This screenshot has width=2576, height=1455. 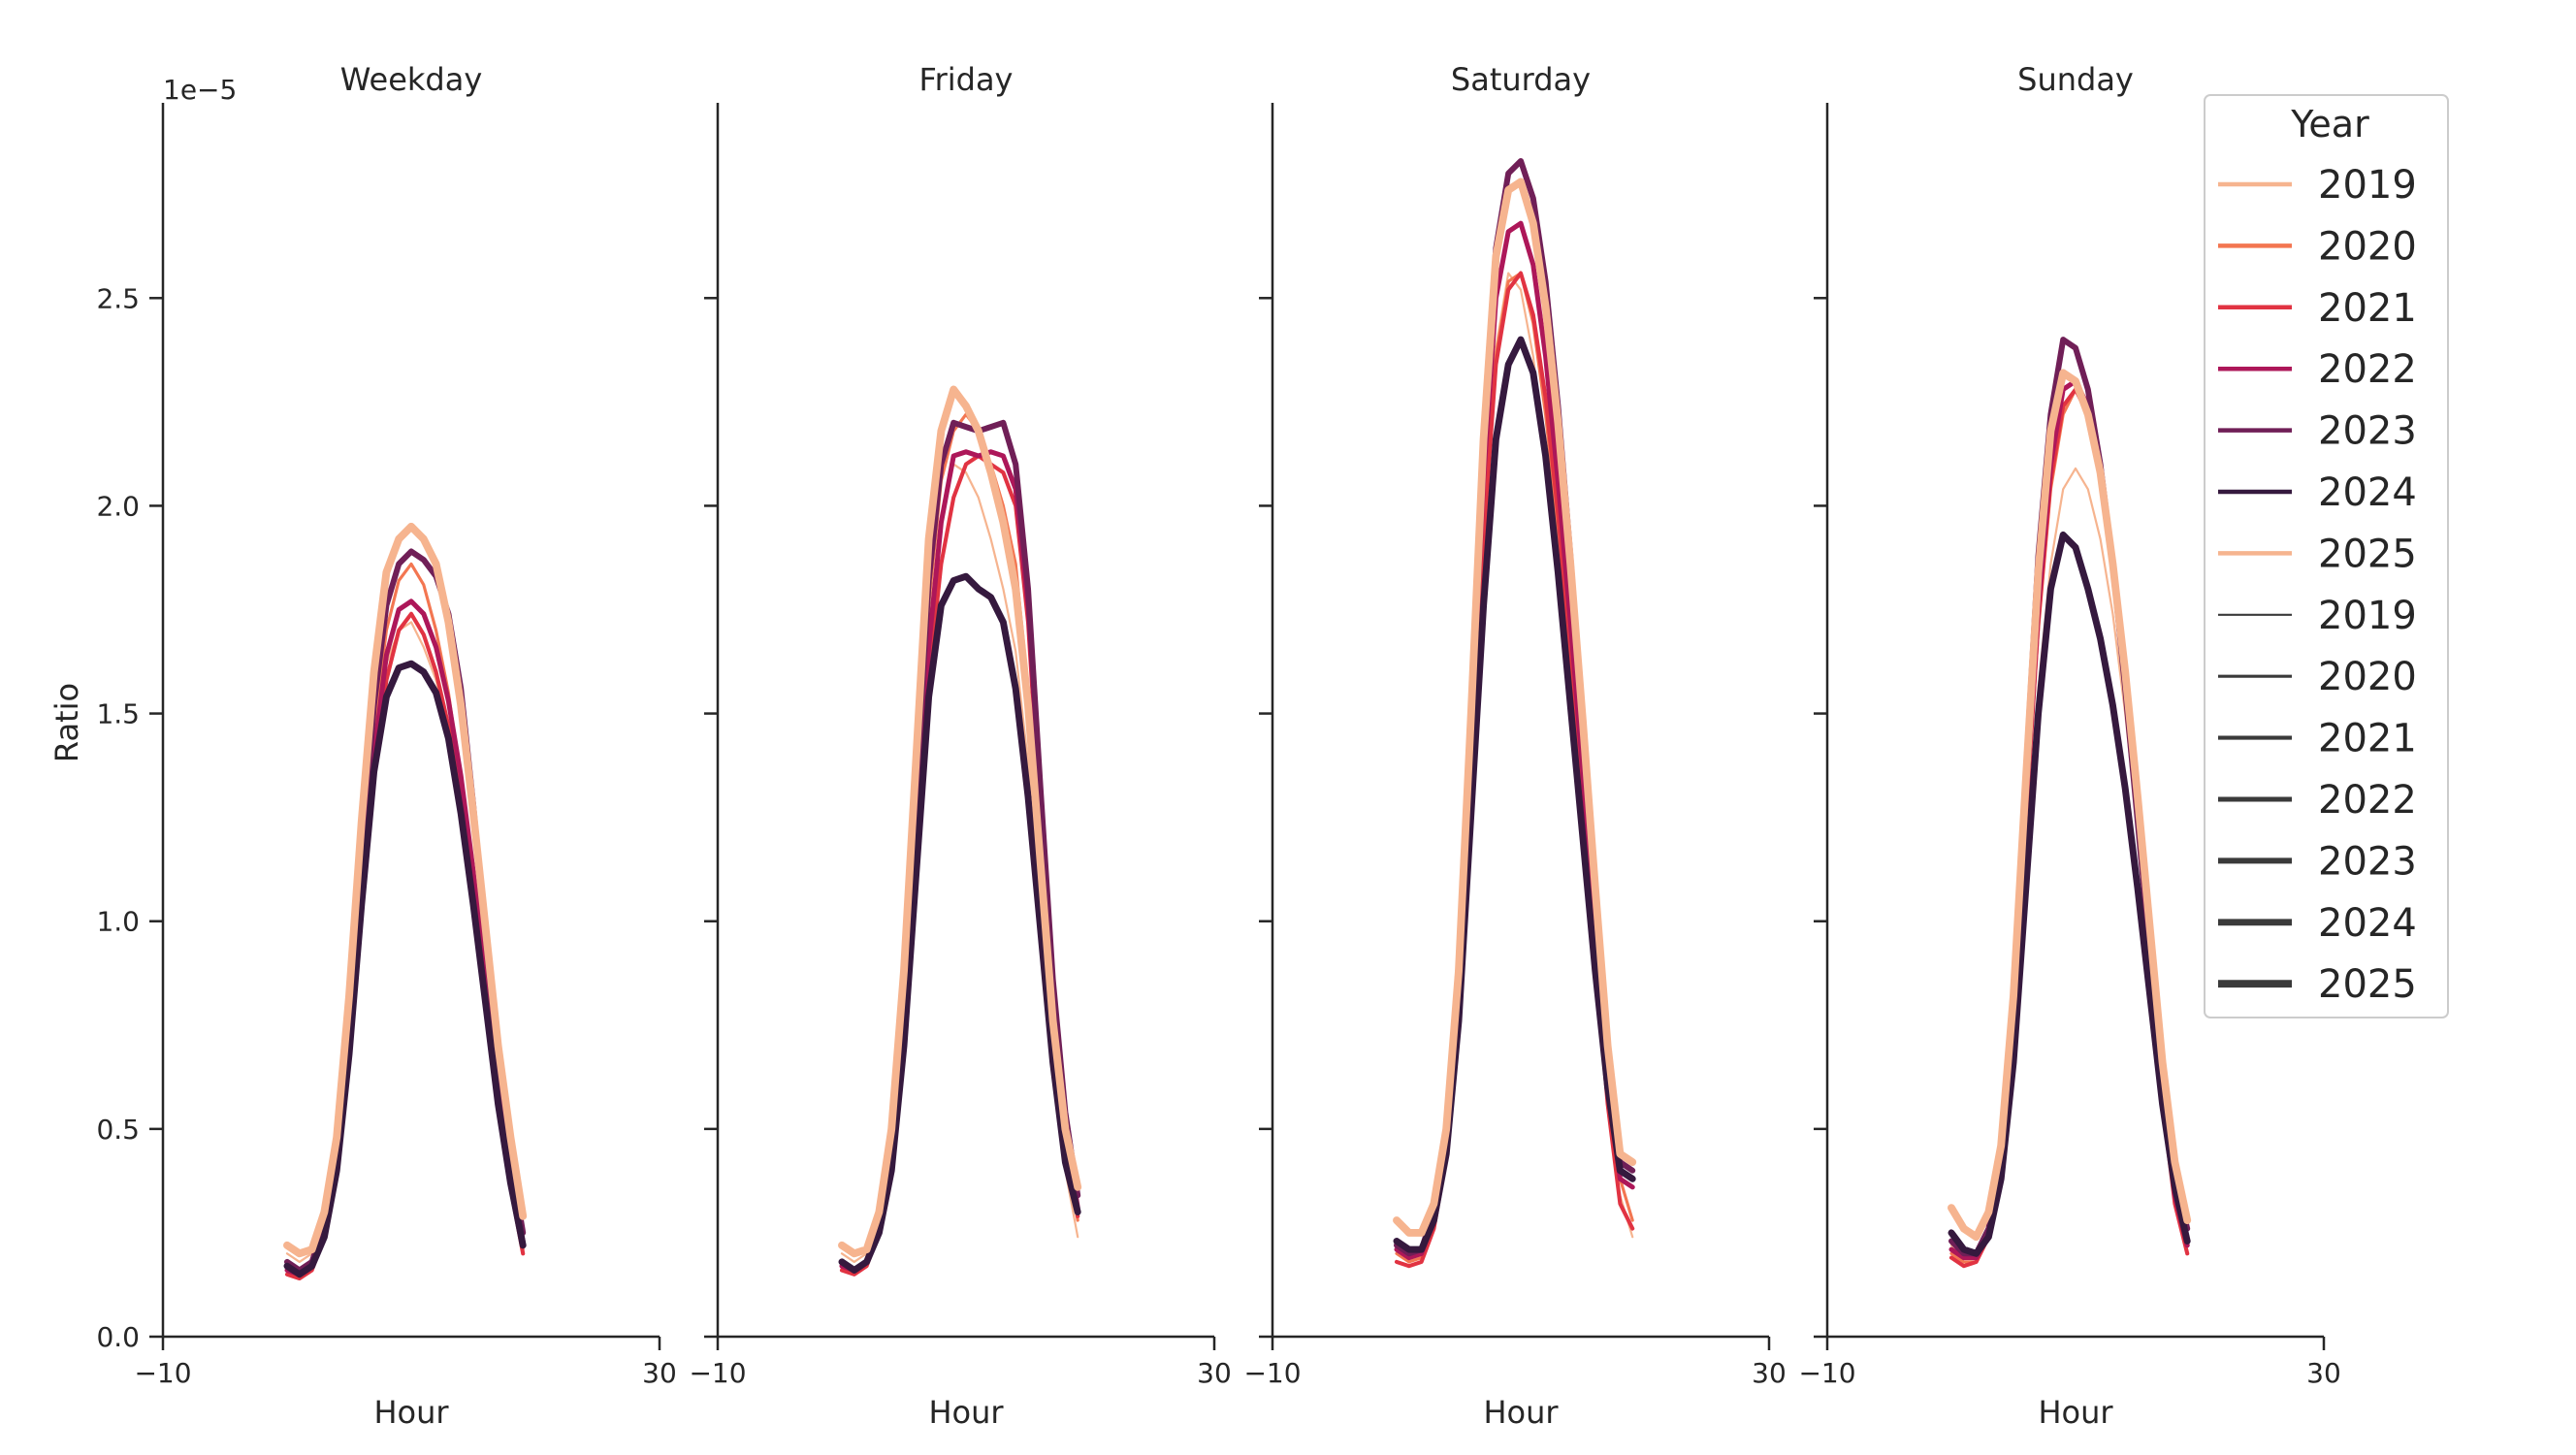 What do you see at coordinates (411, 79) in the screenshot?
I see `facet-title: Weekday` at bounding box center [411, 79].